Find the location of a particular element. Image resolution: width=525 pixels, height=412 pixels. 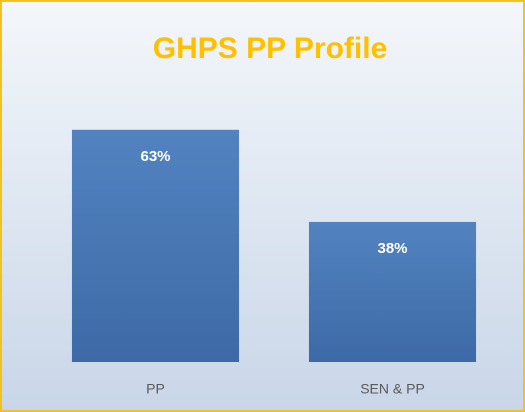

bar is located at coordinates (392, 291).